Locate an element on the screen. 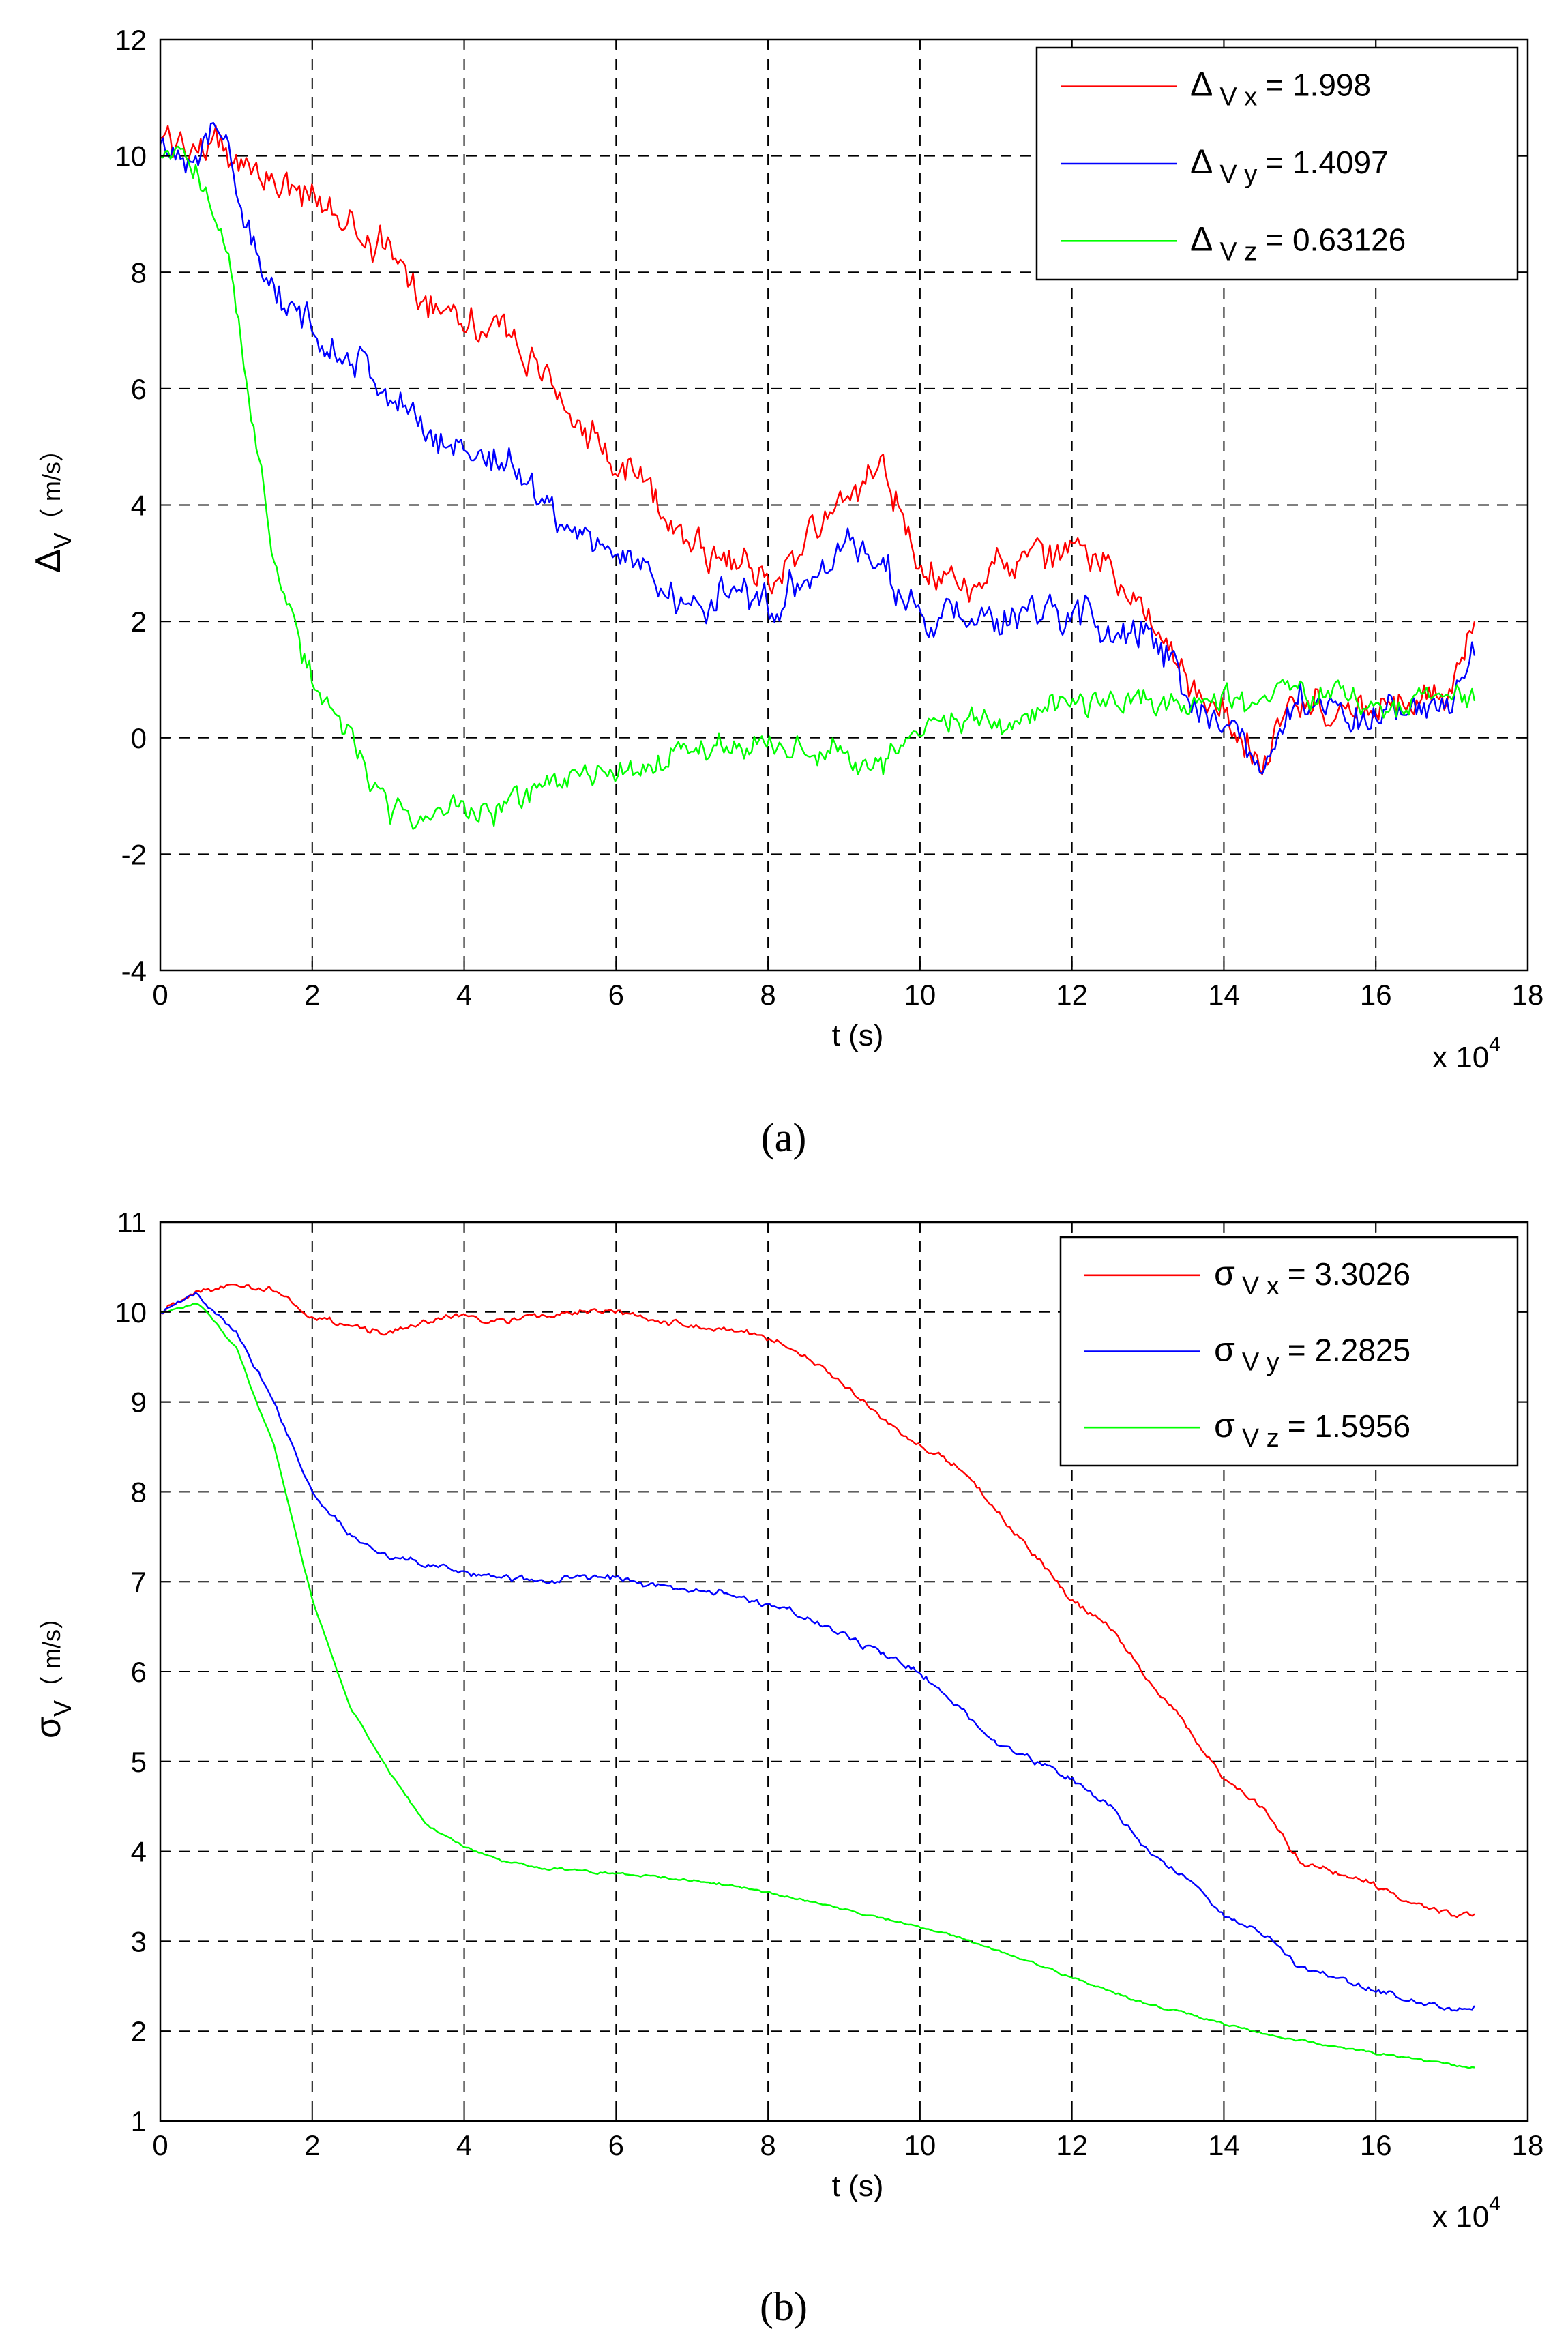  y-tick-label: 0 is located at coordinates (139, 738).